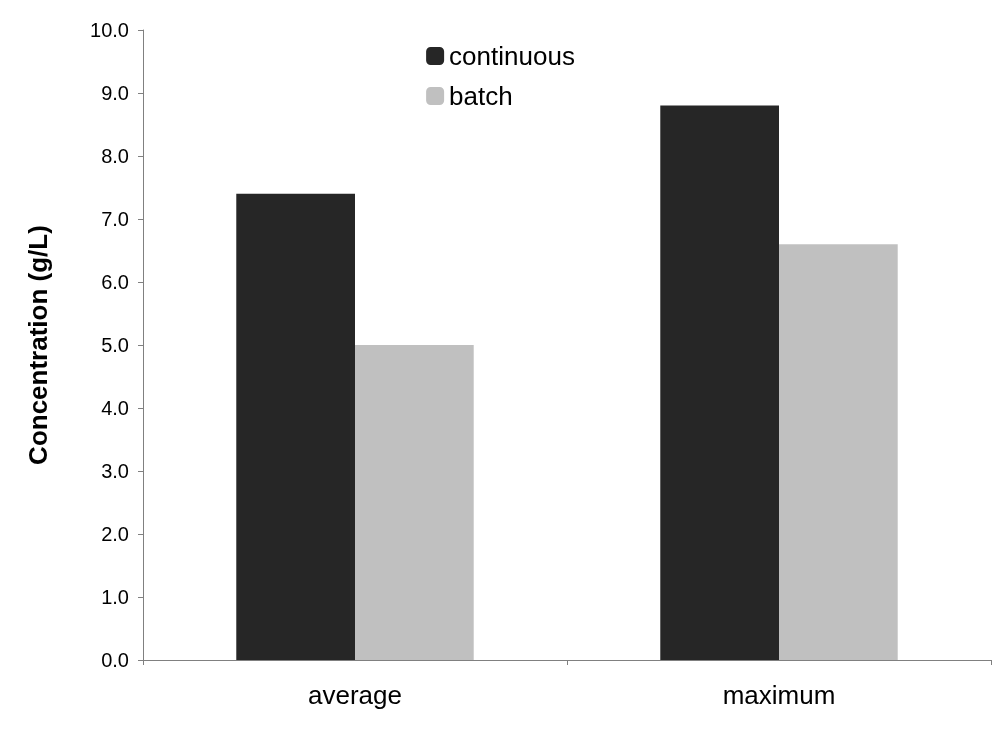 Image resolution: width=1003 pixels, height=739 pixels. What do you see at coordinates (115, 282) in the screenshot?
I see `y-tick-label: 6.0` at bounding box center [115, 282].